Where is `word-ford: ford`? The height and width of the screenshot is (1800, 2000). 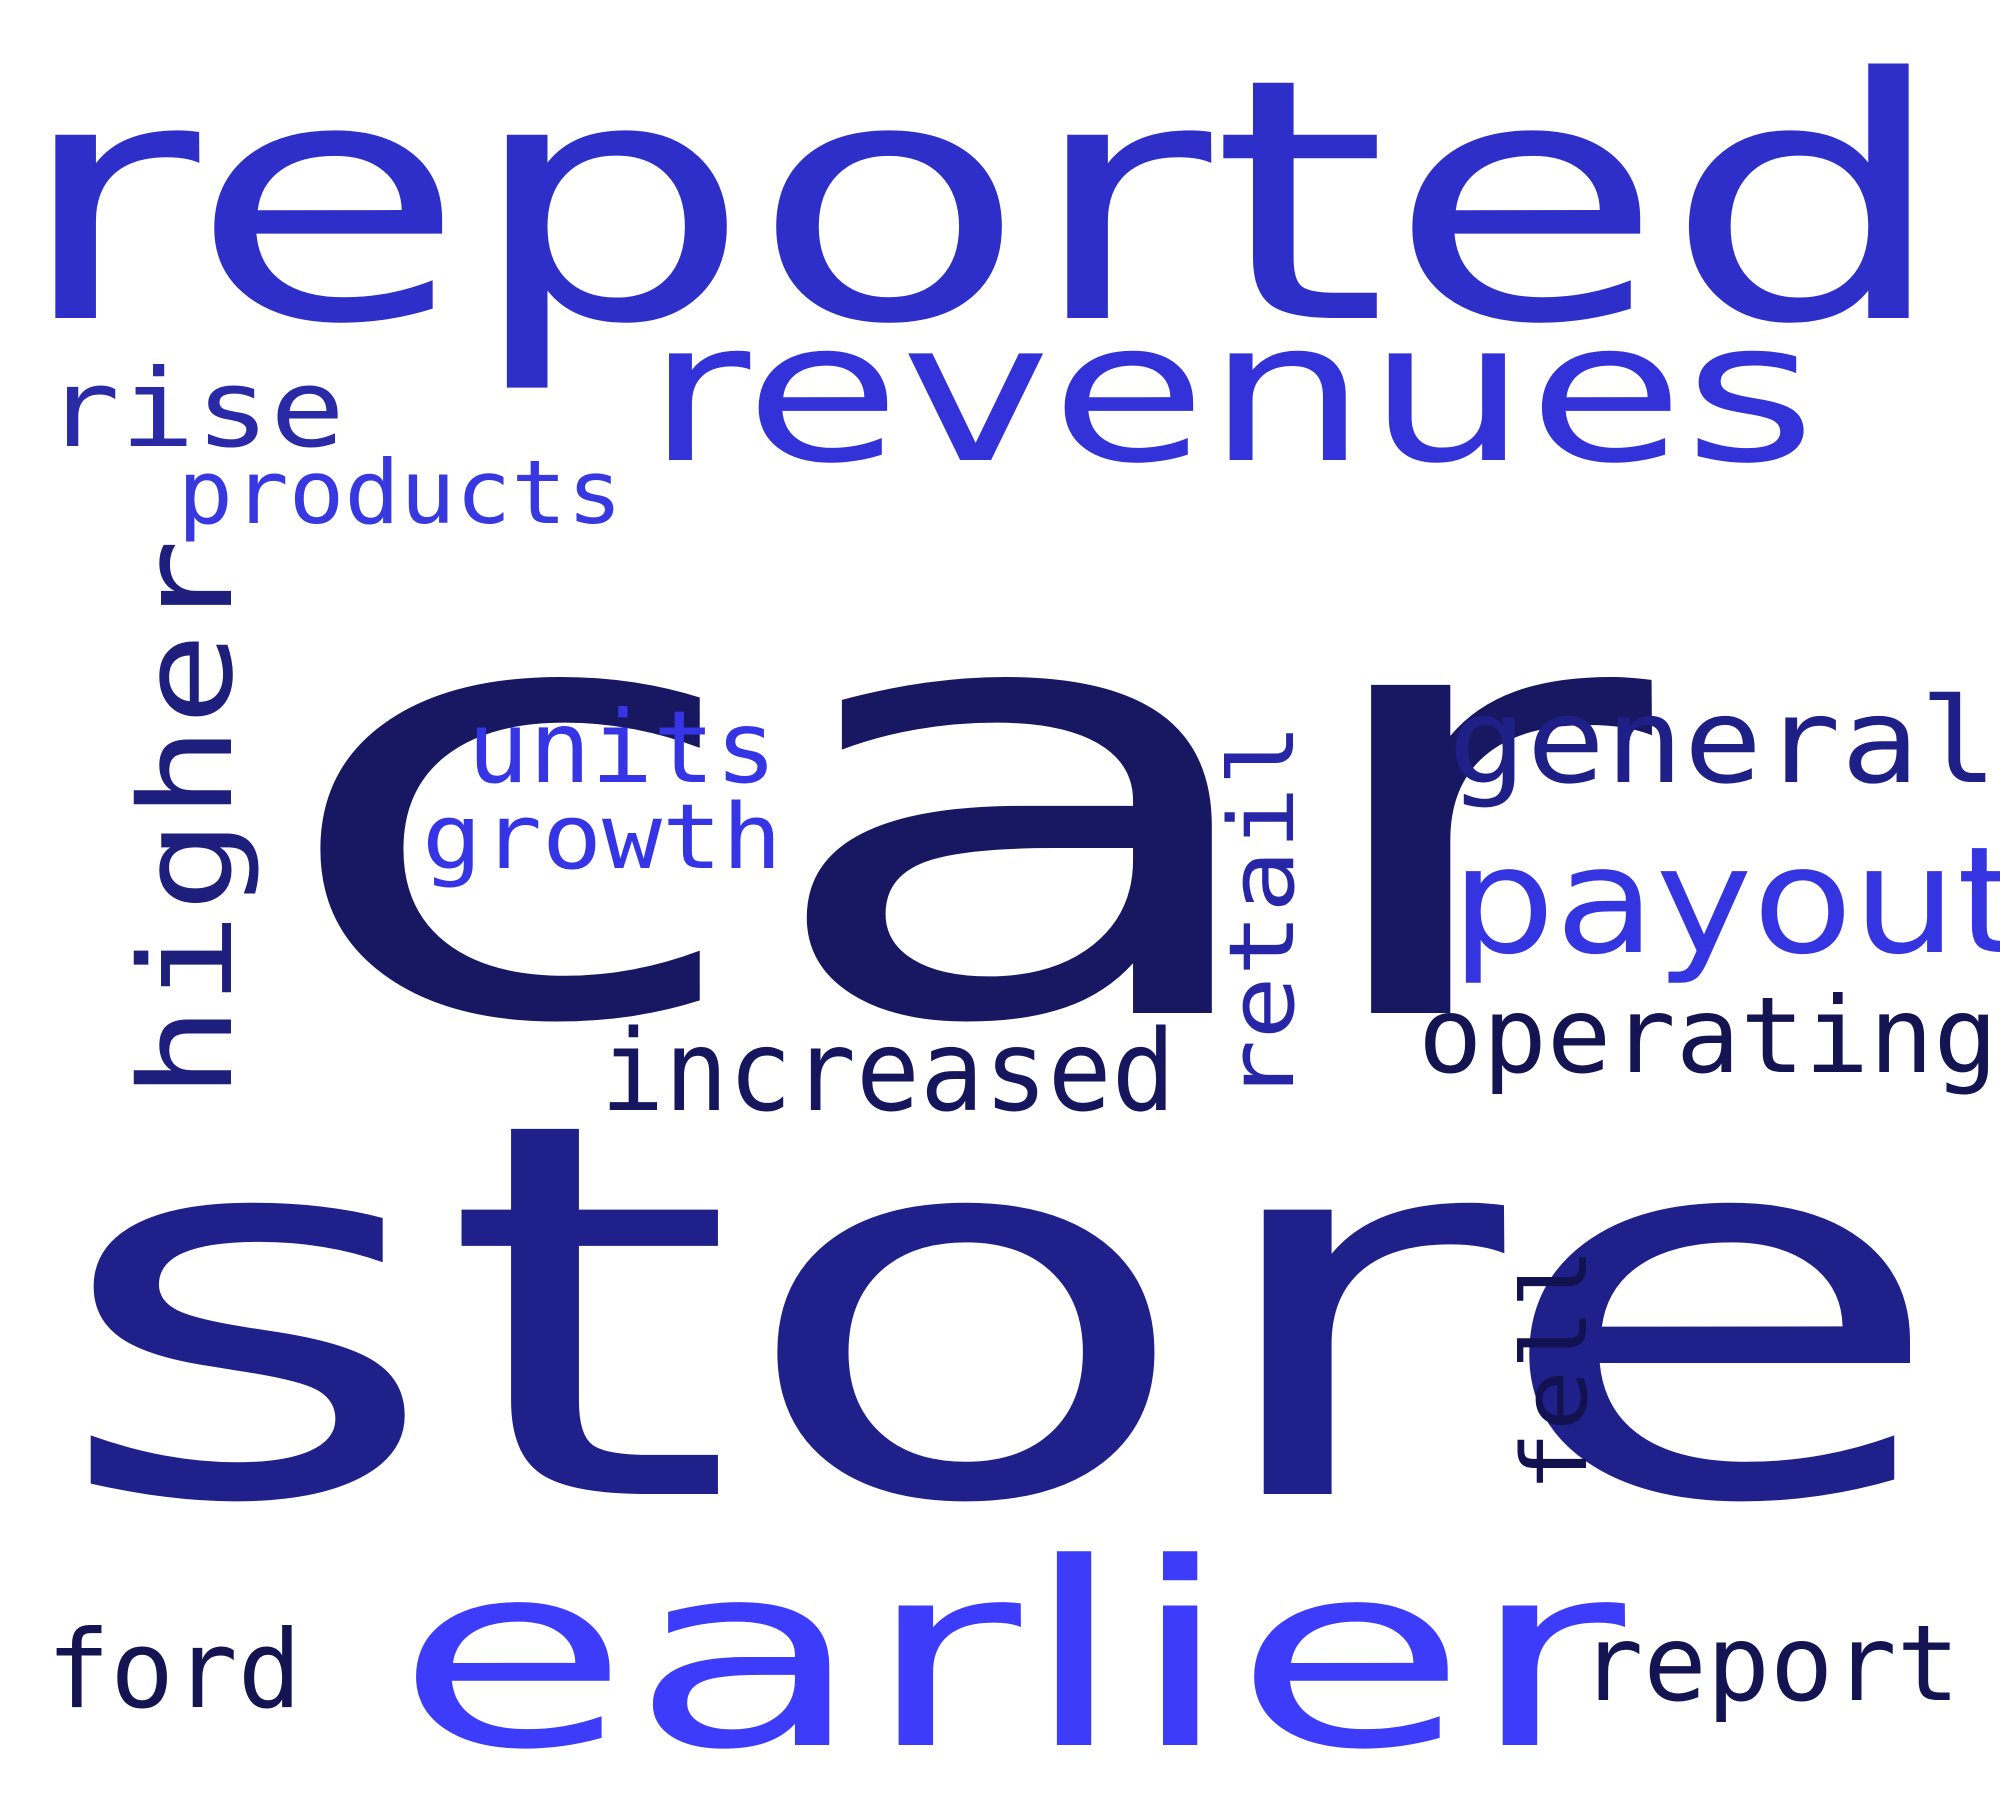 word-ford: ford is located at coordinates (174, 1670).